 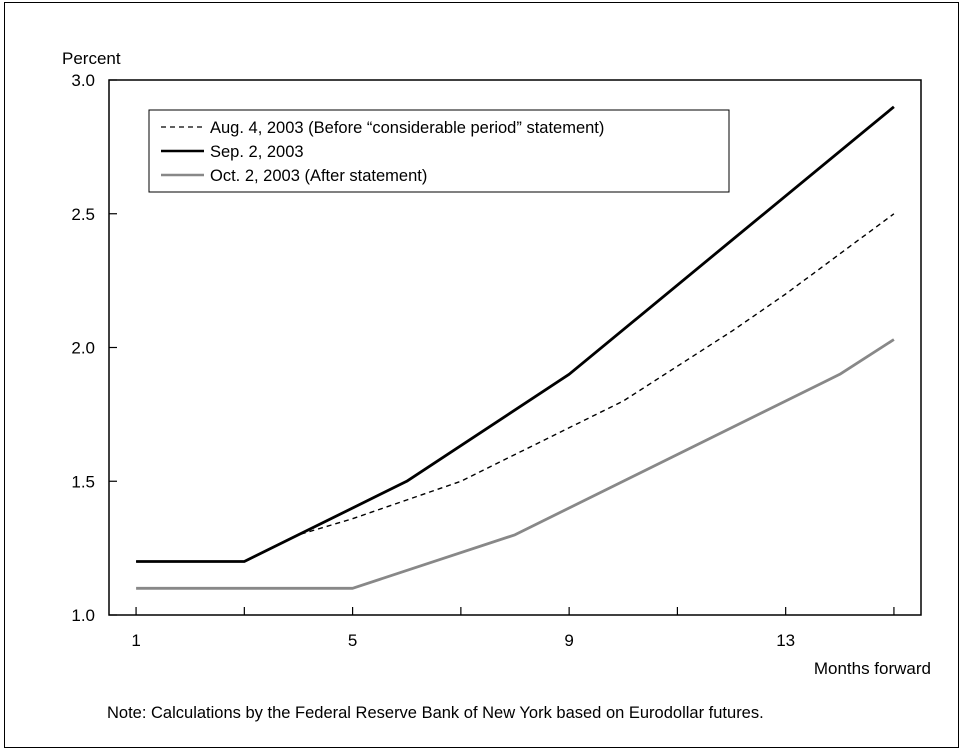 I want to click on y-tick-label: 2.5, so click(x=83, y=214).